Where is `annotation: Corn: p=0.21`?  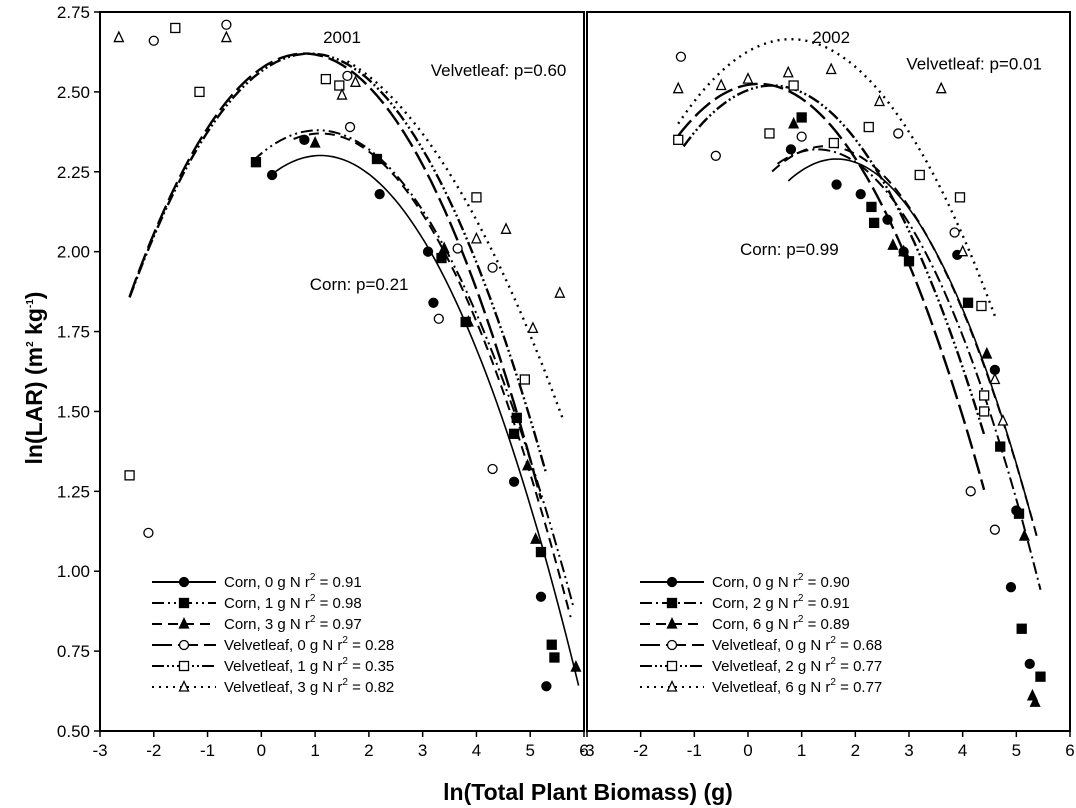 annotation: Corn: p=0.21 is located at coordinates (359, 284).